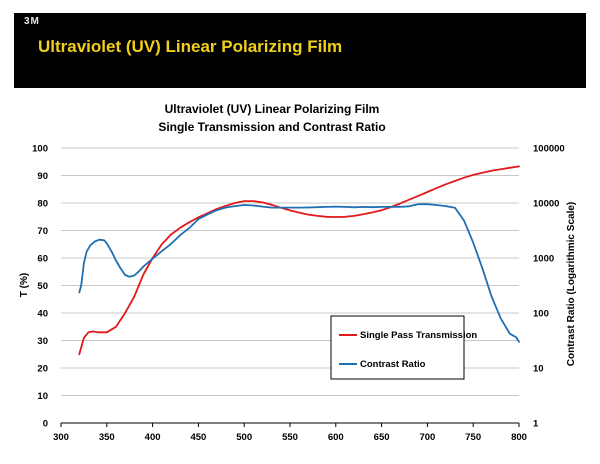 Image resolution: width=600 pixels, height=464 pixels. What do you see at coordinates (153, 437) in the screenshot?
I see `x-tick-label: 400` at bounding box center [153, 437].